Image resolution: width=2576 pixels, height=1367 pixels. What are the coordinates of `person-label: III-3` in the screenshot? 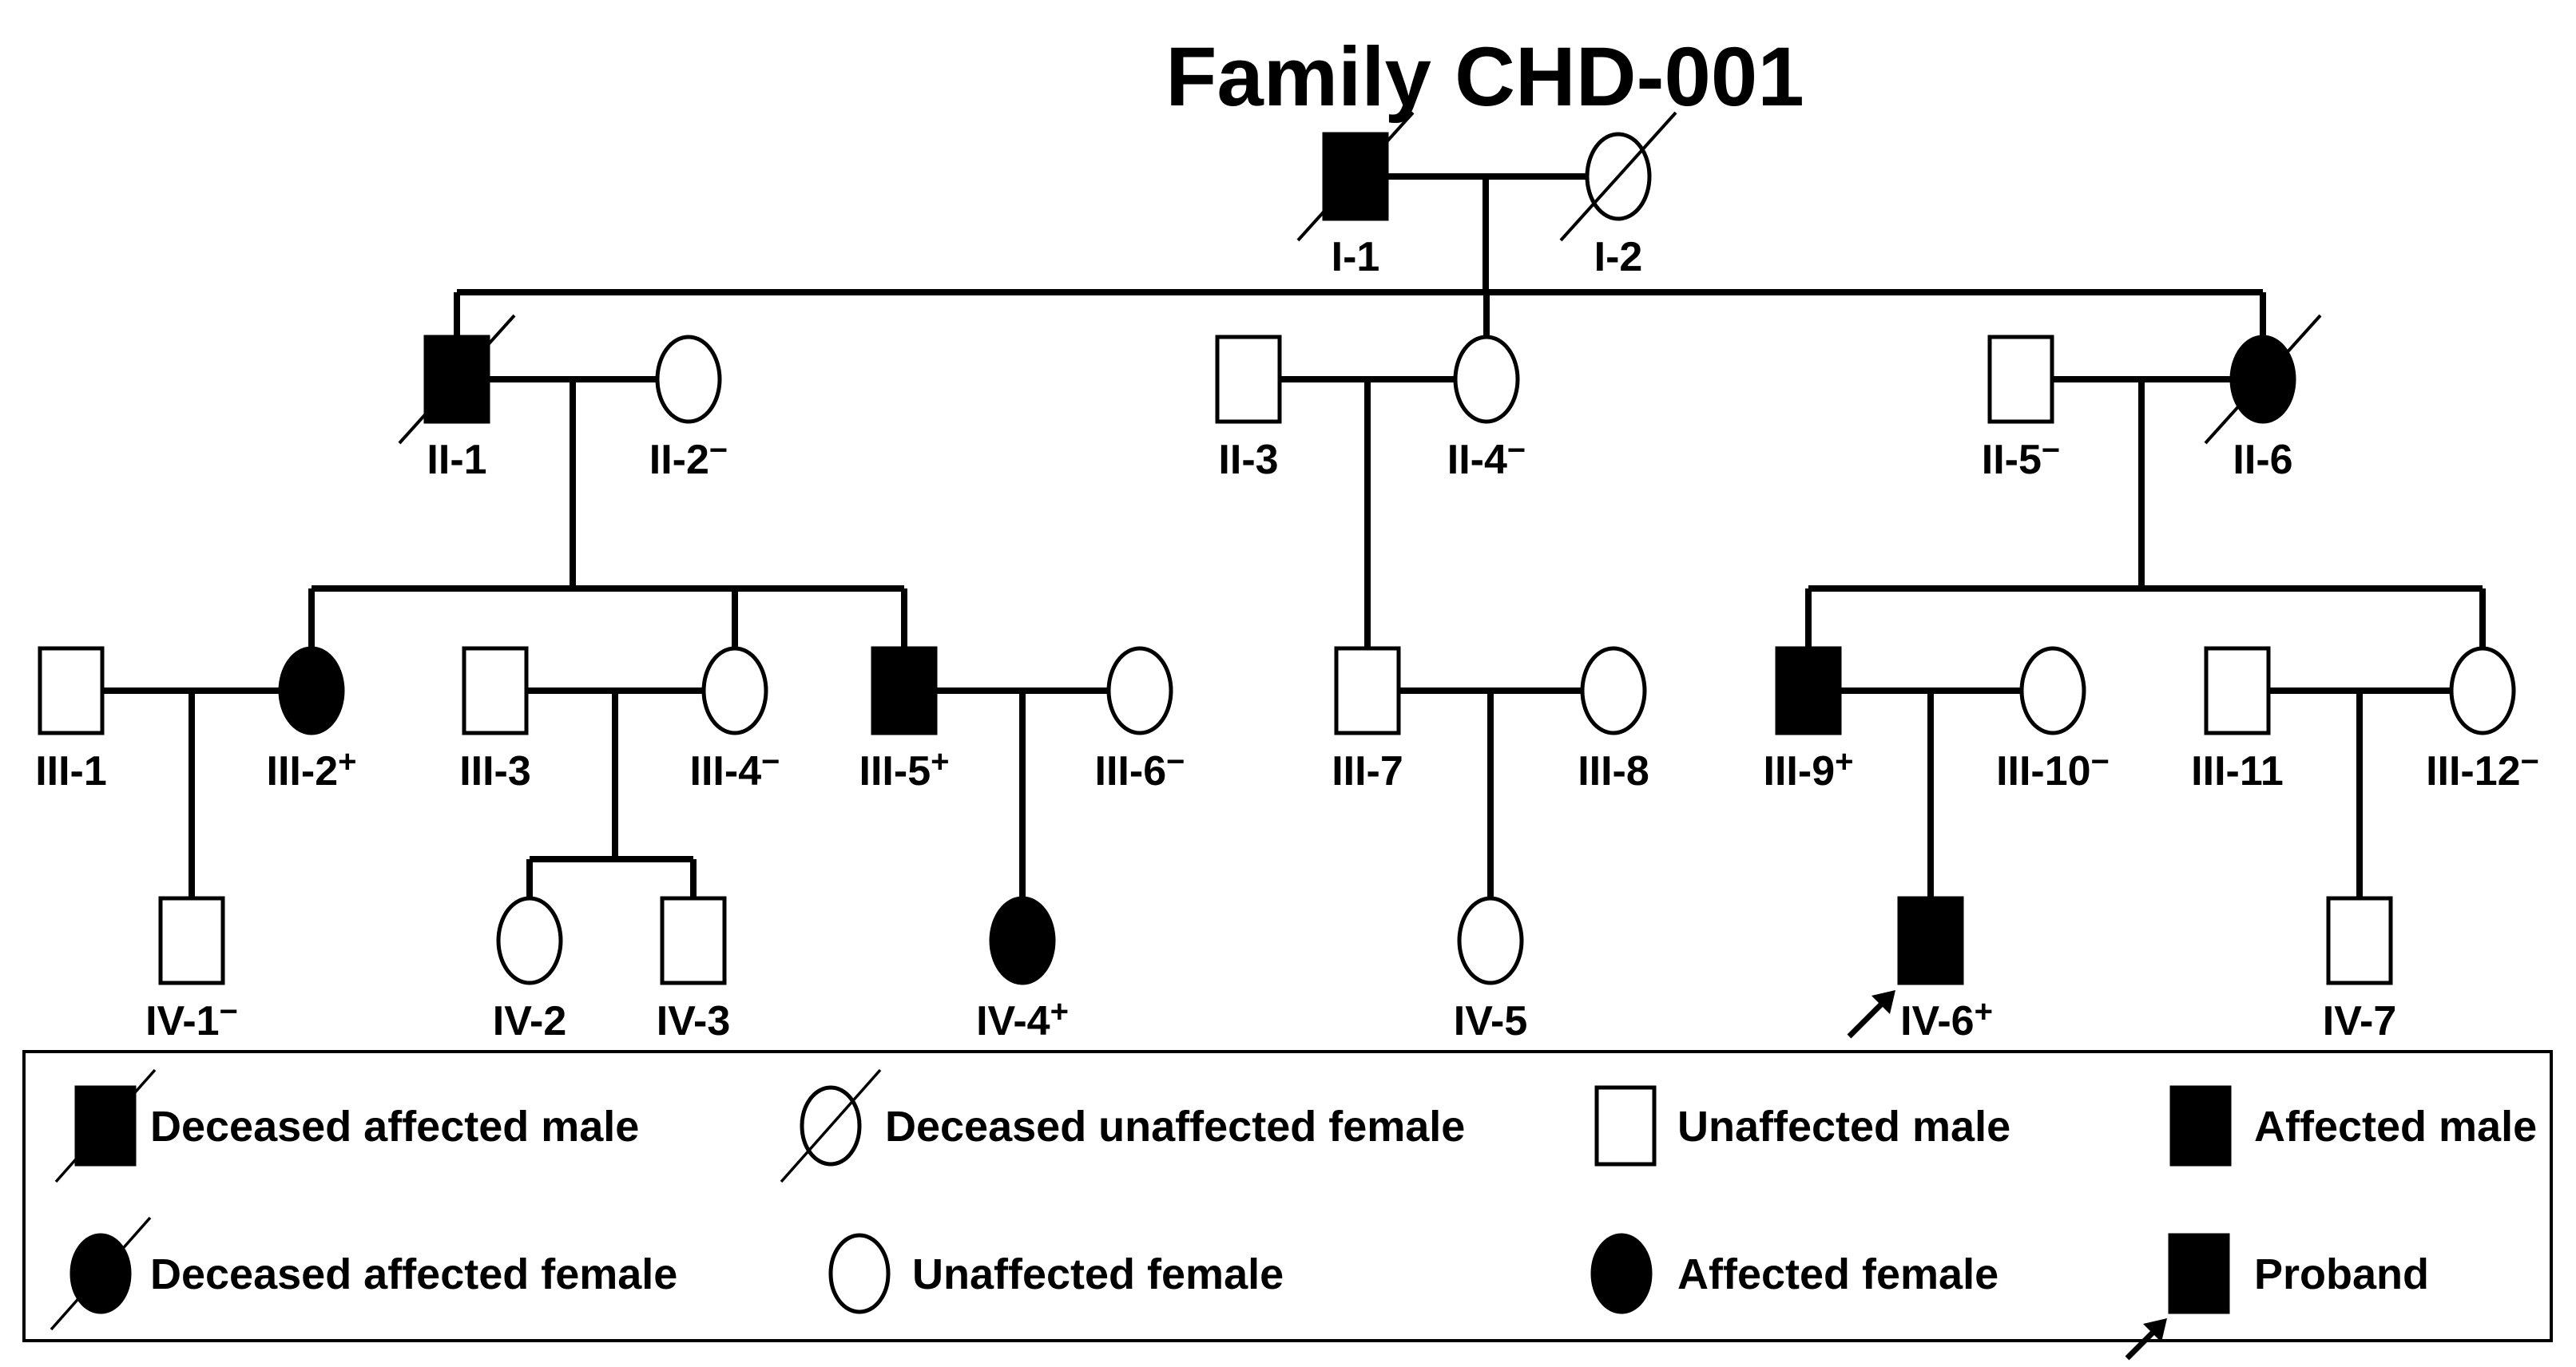 It's located at (495, 771).